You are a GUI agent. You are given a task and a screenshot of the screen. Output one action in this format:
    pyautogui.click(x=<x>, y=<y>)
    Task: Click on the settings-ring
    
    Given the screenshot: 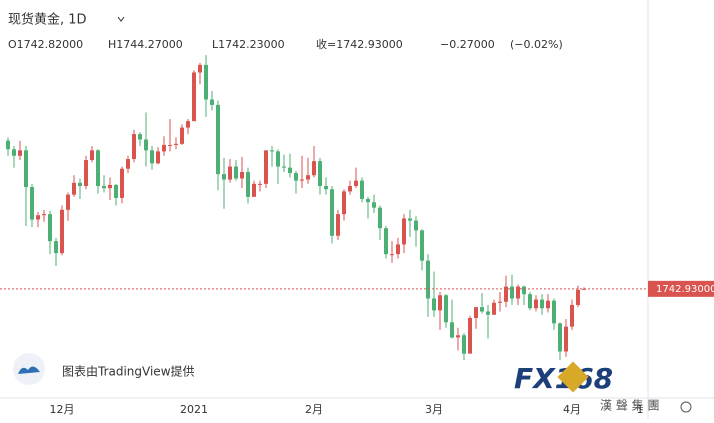 What is the action you would take?
    pyautogui.click(x=686, y=407)
    